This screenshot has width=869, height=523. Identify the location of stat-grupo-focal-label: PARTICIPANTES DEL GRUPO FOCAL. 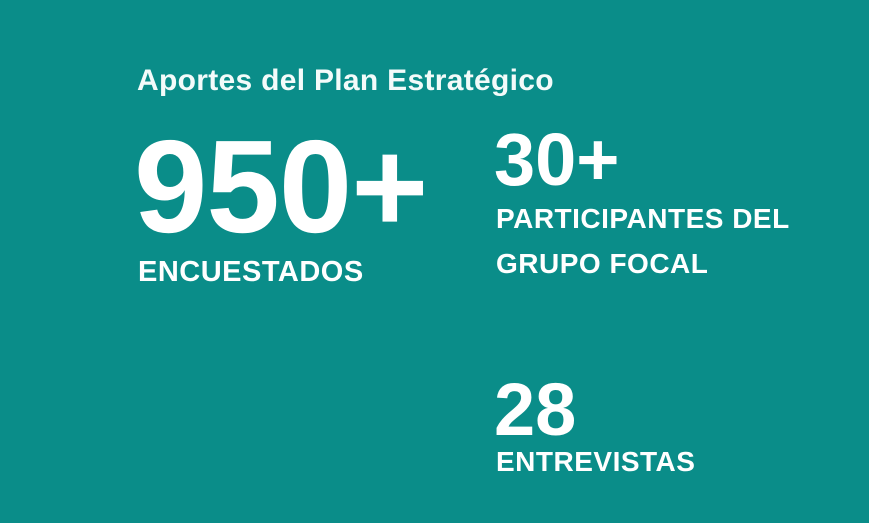
(643, 241).